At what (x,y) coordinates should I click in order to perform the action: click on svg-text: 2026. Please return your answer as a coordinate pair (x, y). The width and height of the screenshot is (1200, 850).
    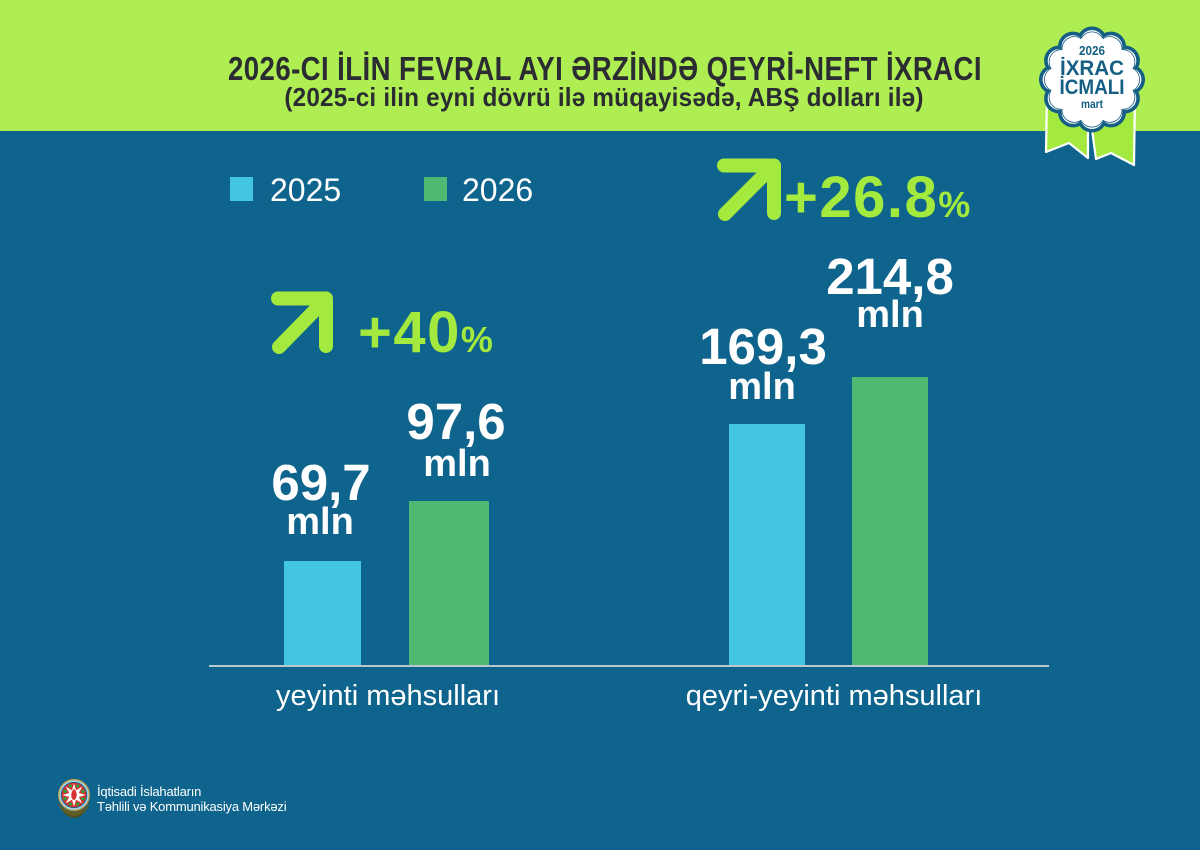
    Looking at the image, I should click on (1092, 51).